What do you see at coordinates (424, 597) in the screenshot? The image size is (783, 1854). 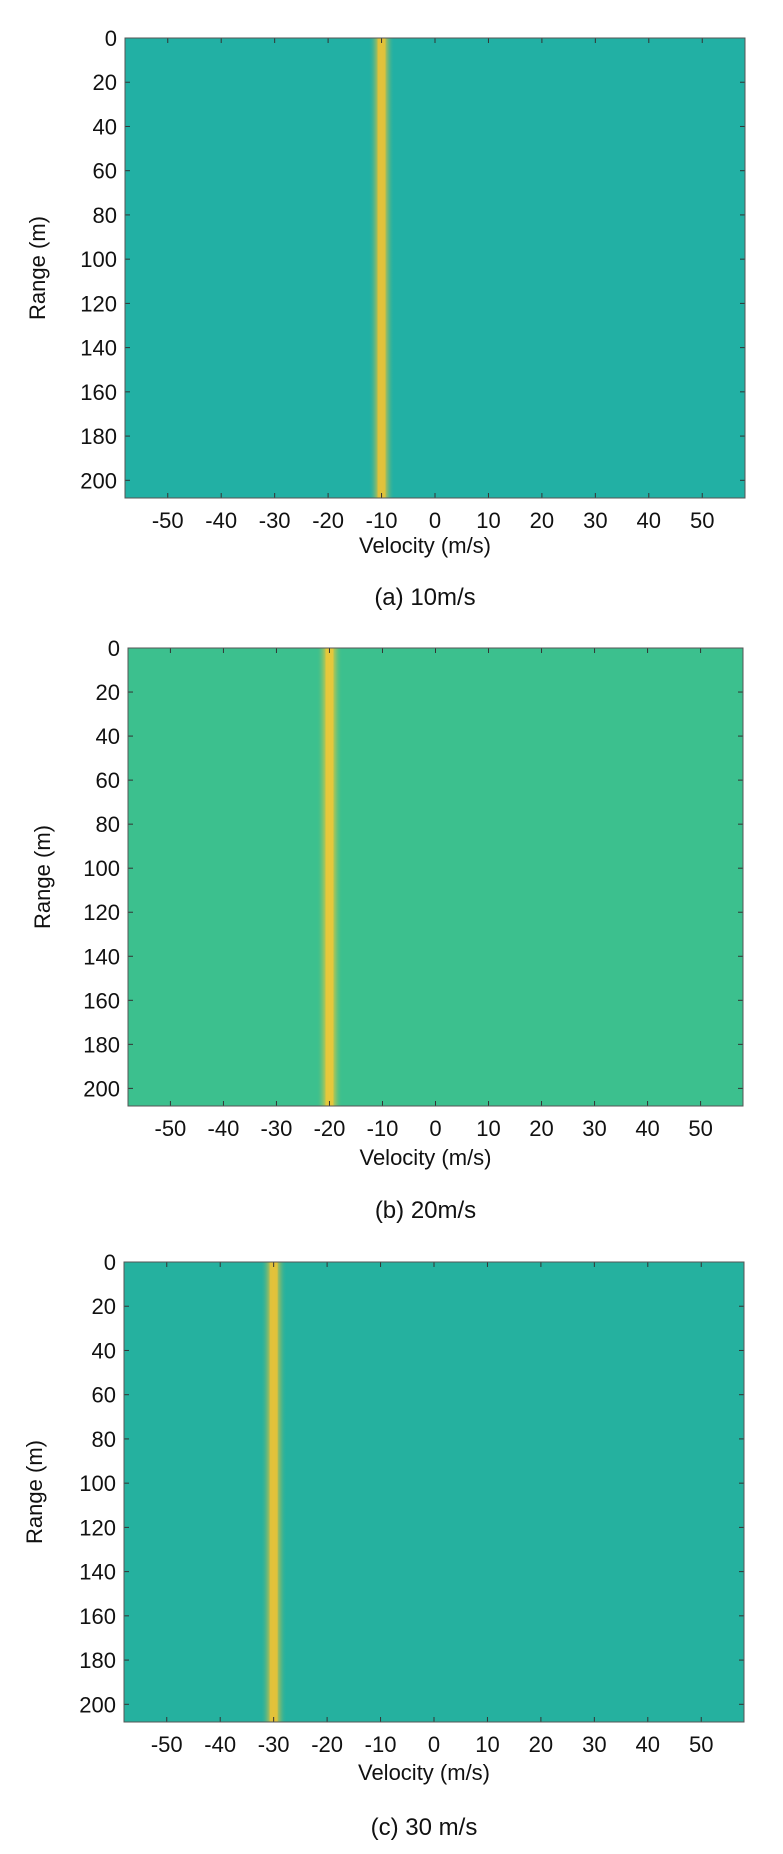 I see `panel-caption: (a) 10m/s` at bounding box center [424, 597].